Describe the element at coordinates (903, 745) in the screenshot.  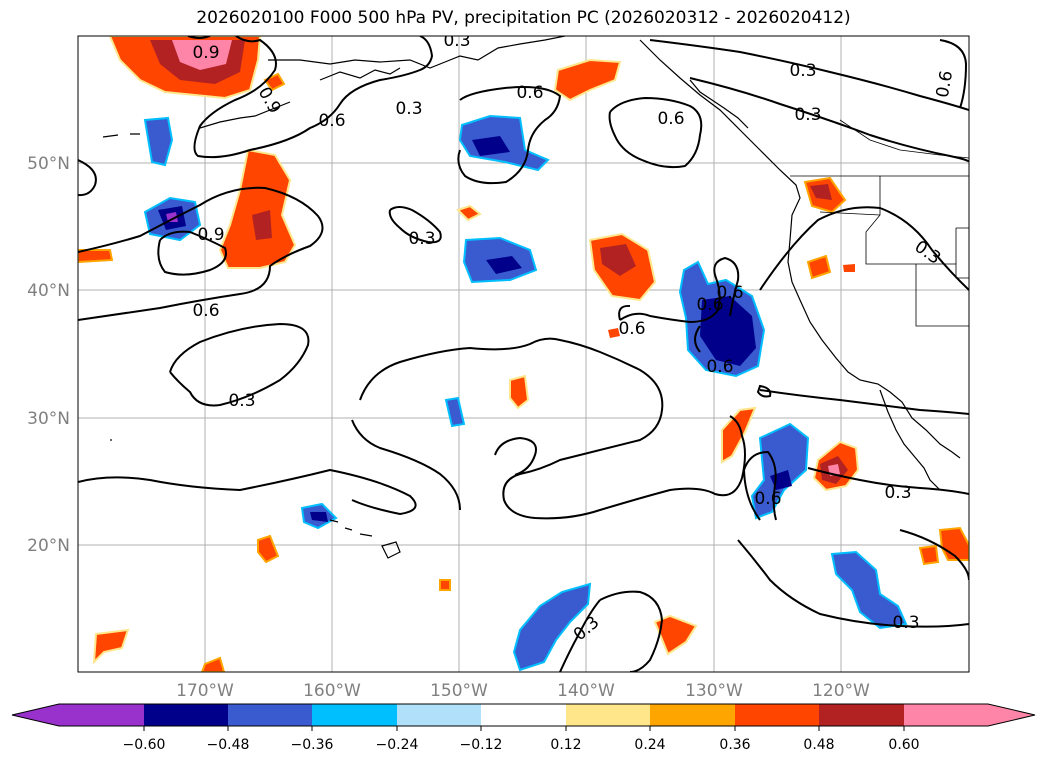
I see `colorbar-tick-label: 0.60` at that location.